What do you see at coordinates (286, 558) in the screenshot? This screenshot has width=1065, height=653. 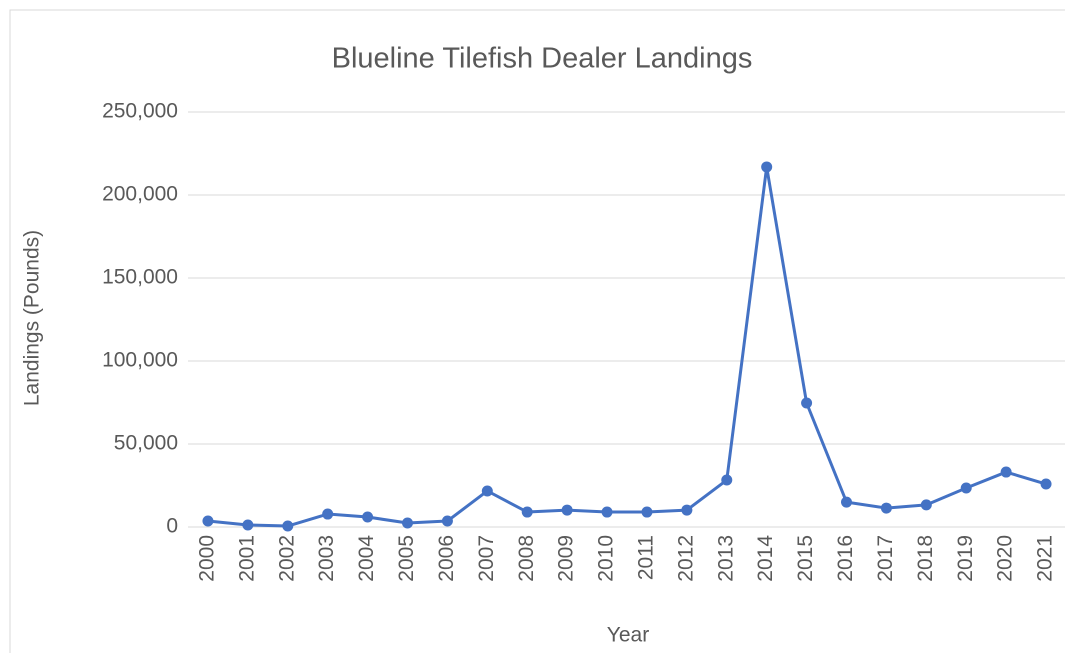 I see `x-tick-label: 2002` at bounding box center [286, 558].